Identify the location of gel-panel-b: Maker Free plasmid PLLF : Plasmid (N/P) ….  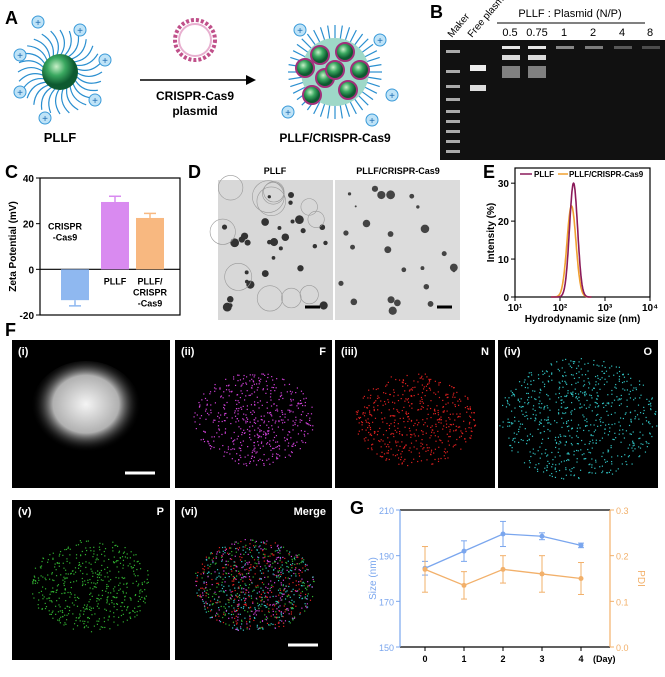
(552, 80).